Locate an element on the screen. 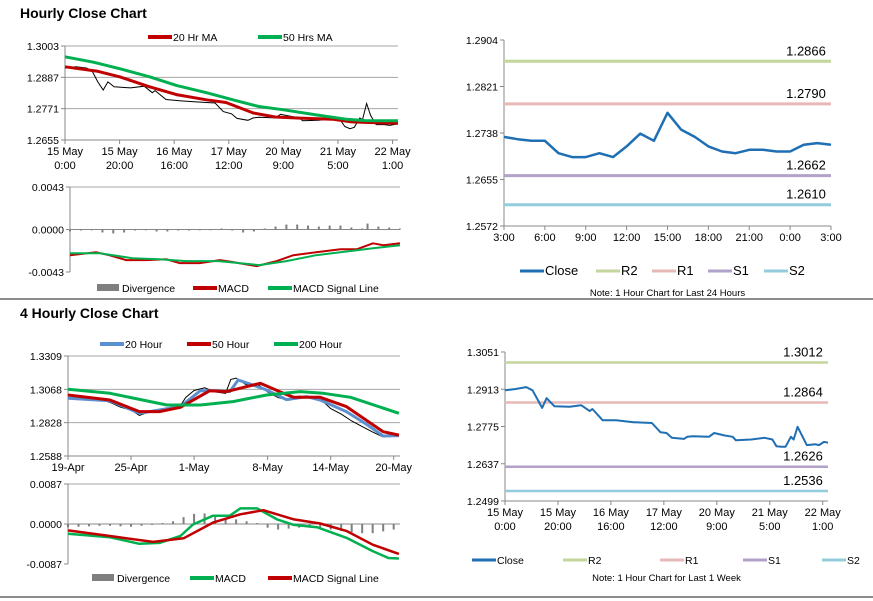  legend-label: 50 Hour is located at coordinates (231, 345).